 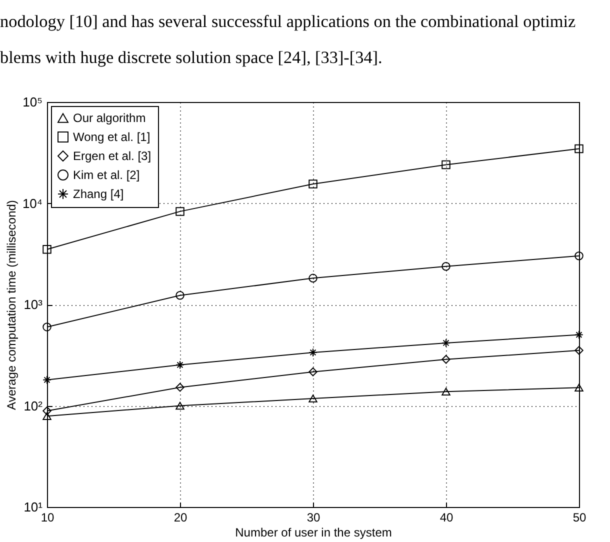 What do you see at coordinates (34, 304) in the screenshot?
I see `y-tick-label: 10³` at bounding box center [34, 304].